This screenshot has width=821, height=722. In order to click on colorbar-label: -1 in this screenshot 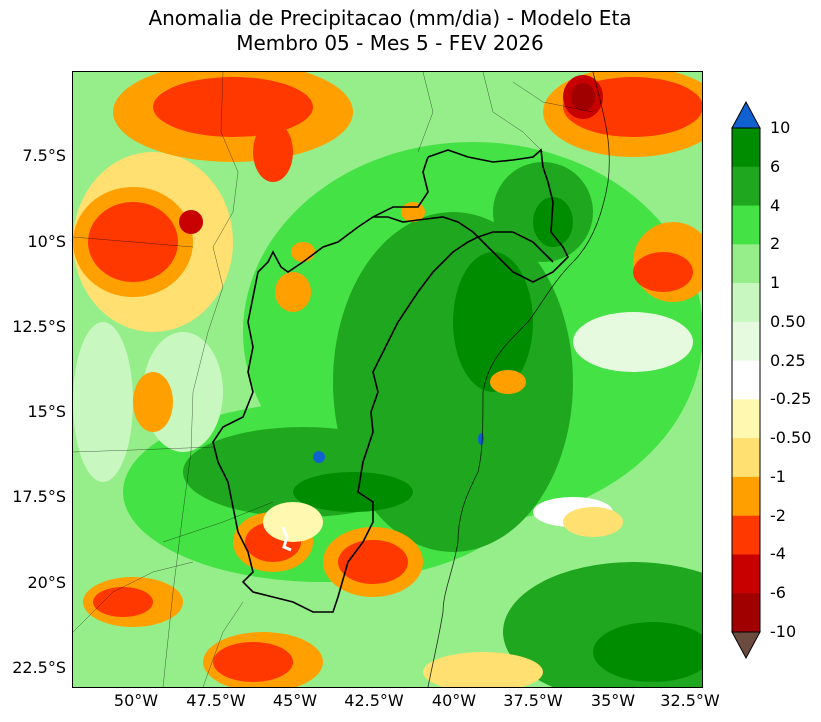, I will do `click(778, 476)`.